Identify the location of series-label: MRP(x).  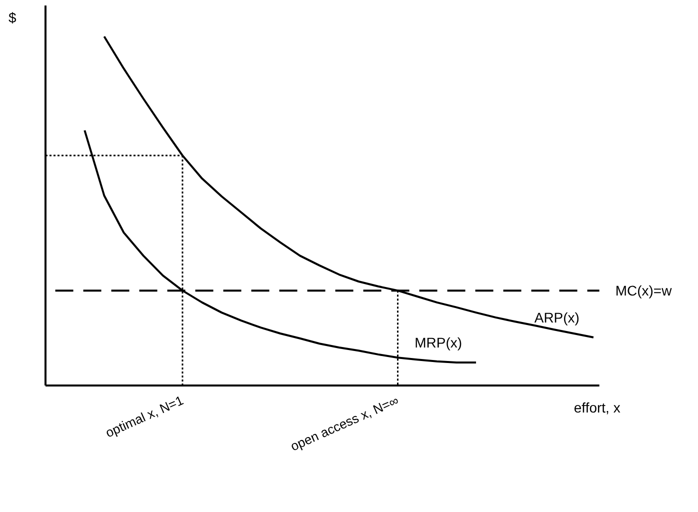
(438, 342).